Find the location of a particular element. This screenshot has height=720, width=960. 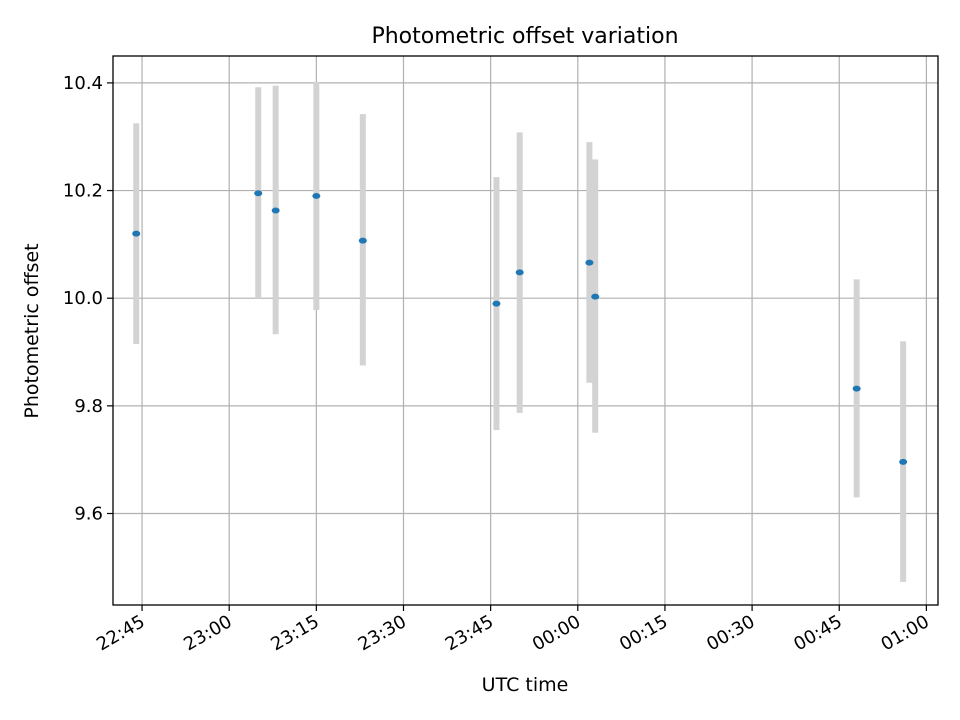

y-tick-label: 10.2 is located at coordinates (83, 191).